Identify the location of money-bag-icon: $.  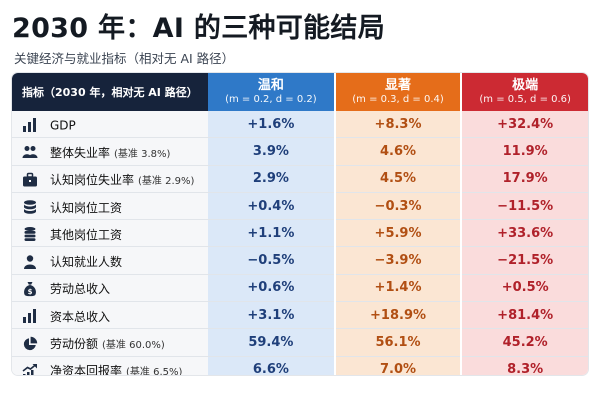
(30, 289).